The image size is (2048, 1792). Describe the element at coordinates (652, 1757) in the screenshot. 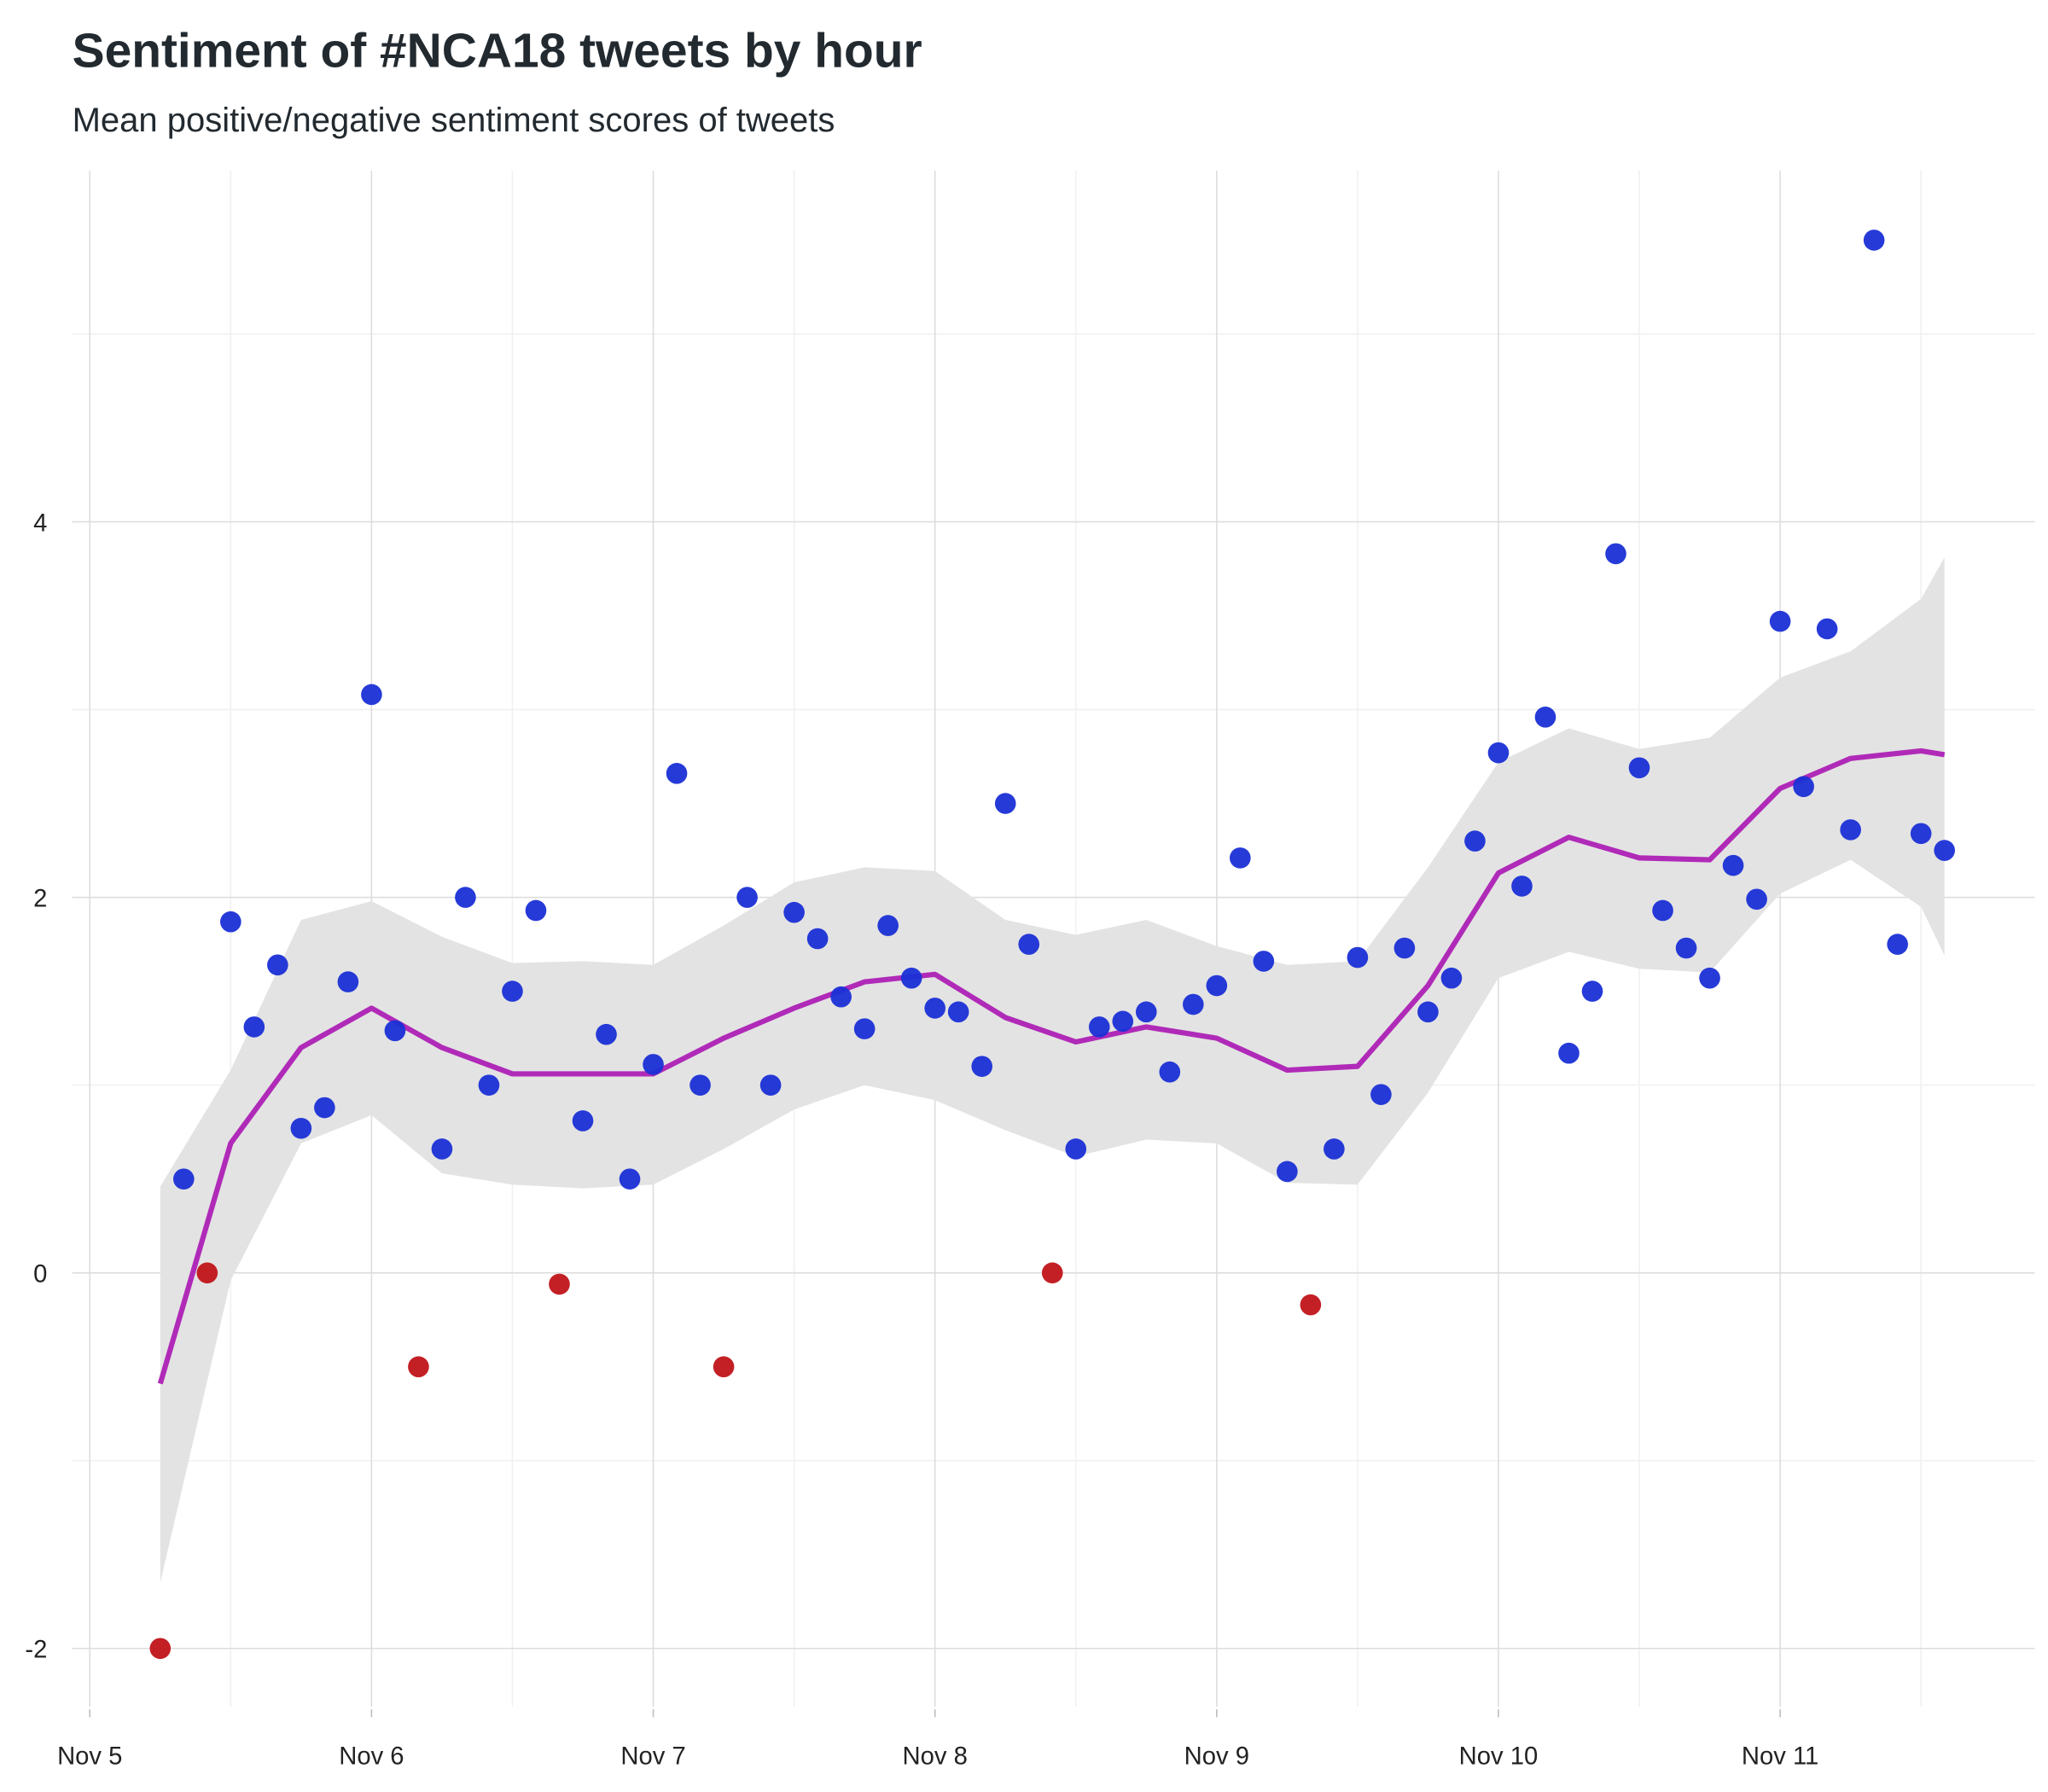

I see `x-tick-label: Nov 7` at that location.